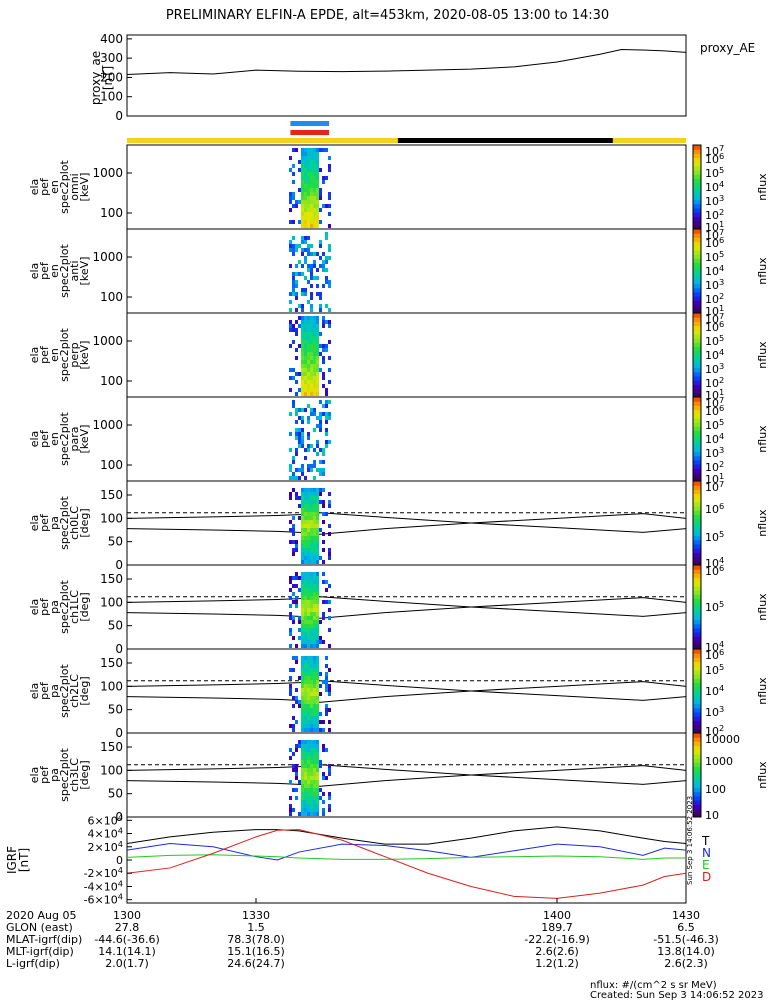  I want to click on ylabel-pa_ch0-1: pef, so click(44, 522).